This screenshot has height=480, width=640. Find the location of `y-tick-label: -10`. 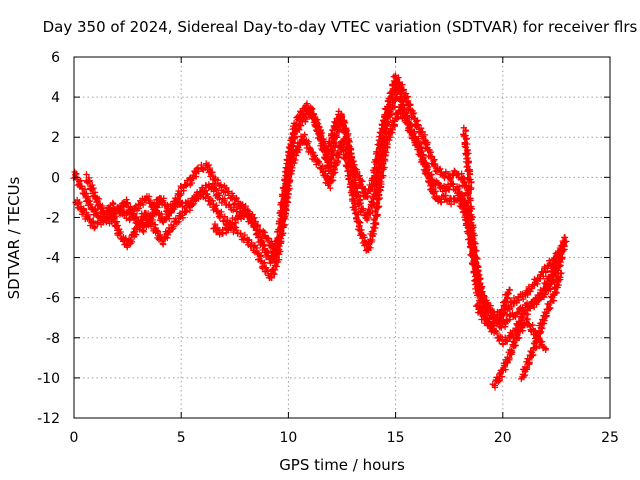

y-tick-label: -10 is located at coordinates (48, 379).